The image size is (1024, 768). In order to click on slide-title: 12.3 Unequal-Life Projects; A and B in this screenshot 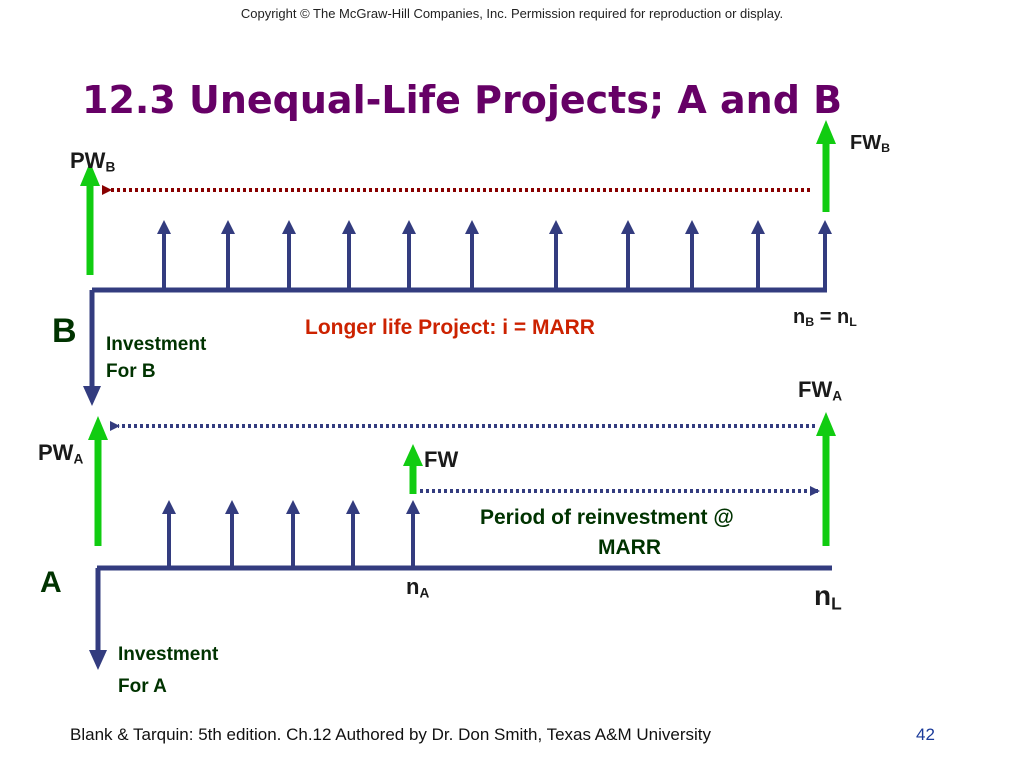, I will do `click(462, 100)`.